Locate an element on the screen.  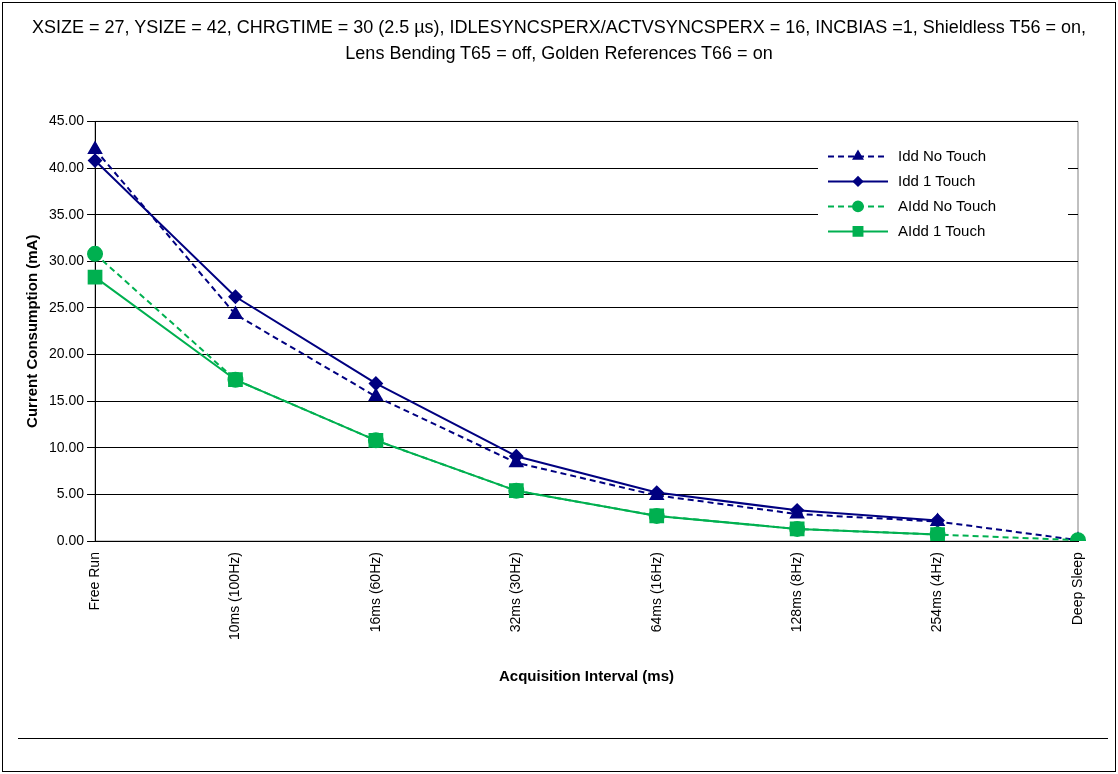
x-tick-label: 10ms (100Hz) is located at coordinates (234, 596).